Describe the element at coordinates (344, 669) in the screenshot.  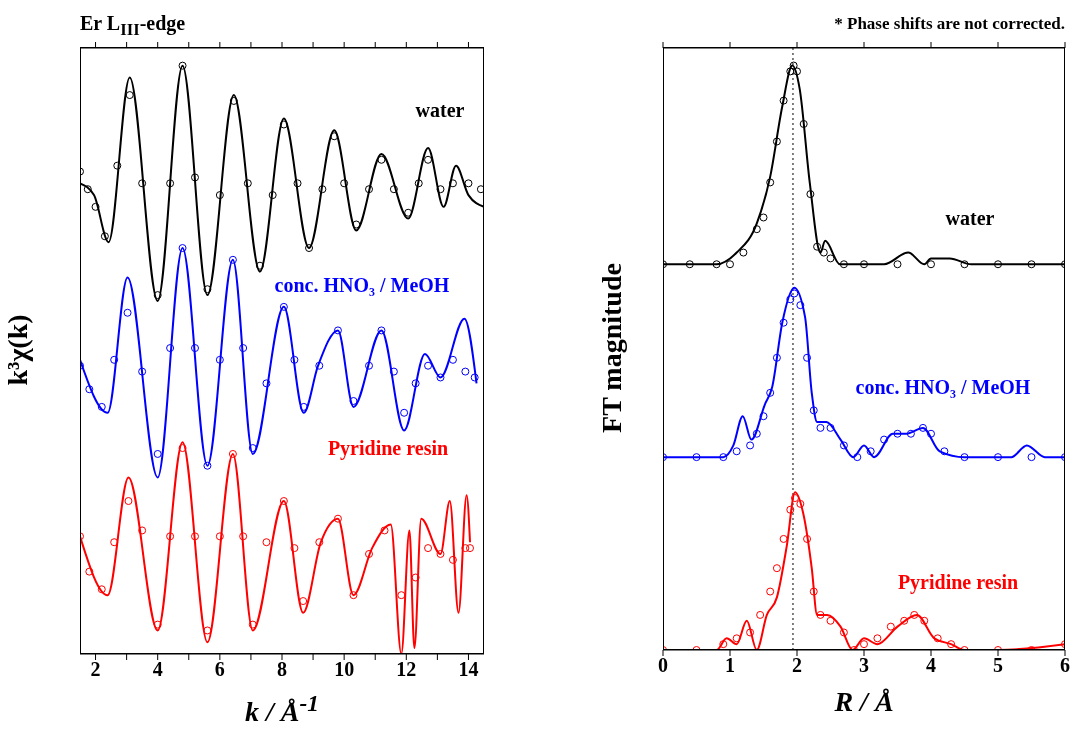
I see `x-tick-label: 10` at that location.